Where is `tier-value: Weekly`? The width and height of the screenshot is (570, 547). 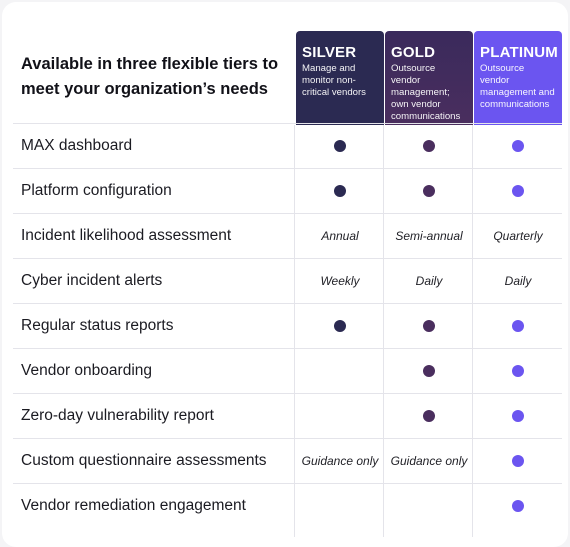 tier-value: Weekly is located at coordinates (340, 281).